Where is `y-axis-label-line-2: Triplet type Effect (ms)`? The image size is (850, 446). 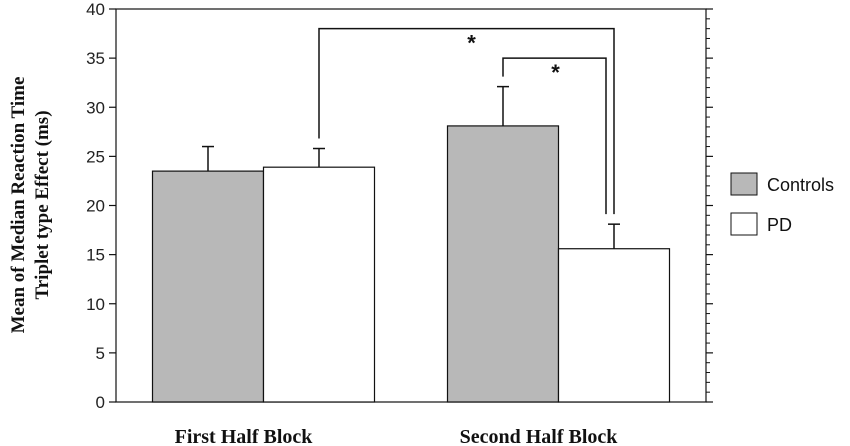 y-axis-label-line-2: Triplet type Effect (ms) is located at coordinates (42, 204).